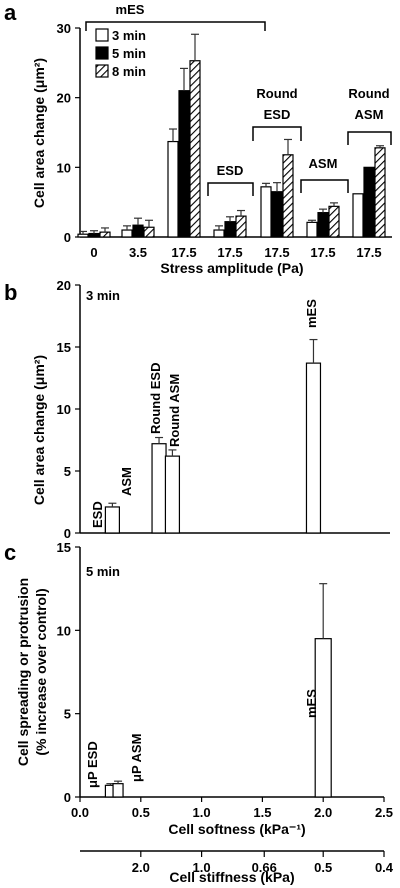  What do you see at coordinates (195, 149) in the screenshot?
I see `bar-a-g2-s2` at bounding box center [195, 149].